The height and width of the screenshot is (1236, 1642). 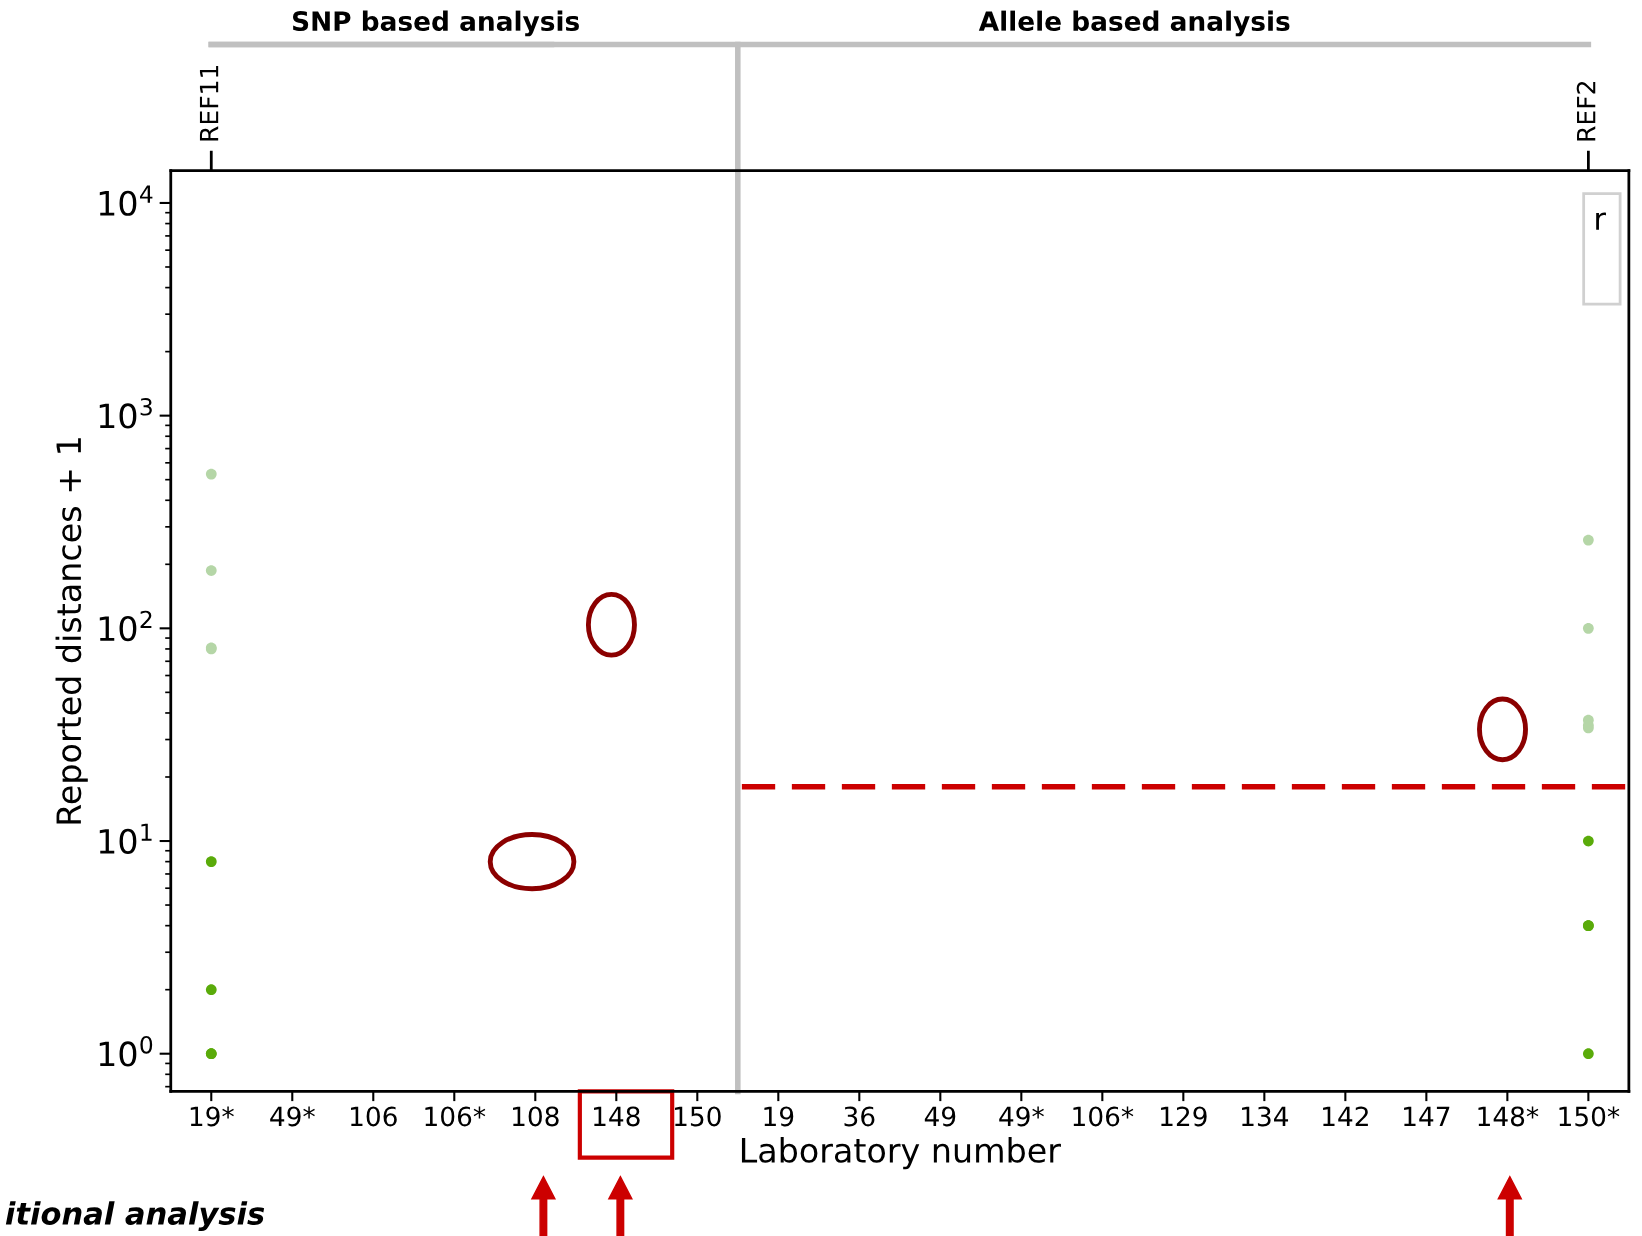 What do you see at coordinates (940, 1116) in the screenshot?
I see `x-tick-label: 49` at bounding box center [940, 1116].